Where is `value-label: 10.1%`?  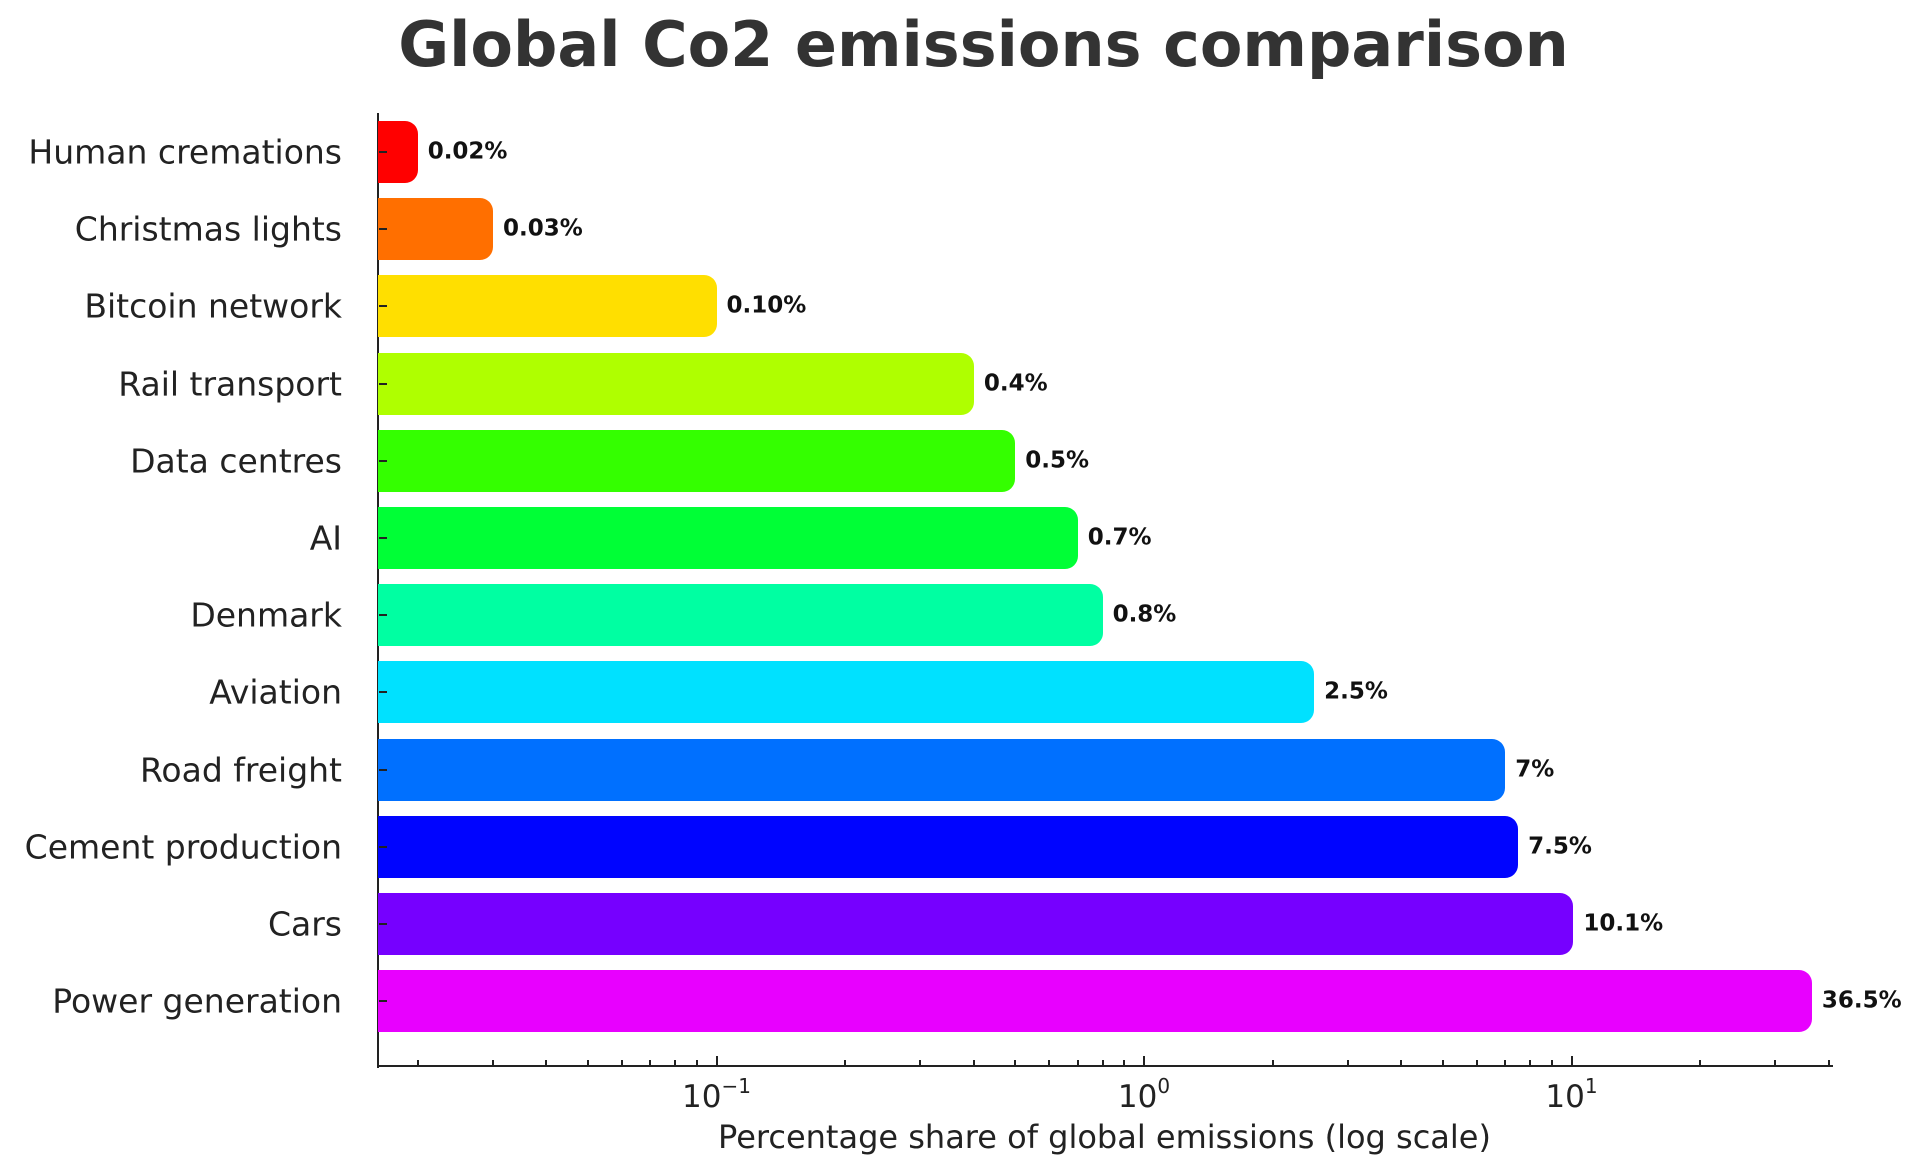 value-label: 10.1% is located at coordinates (1623, 923).